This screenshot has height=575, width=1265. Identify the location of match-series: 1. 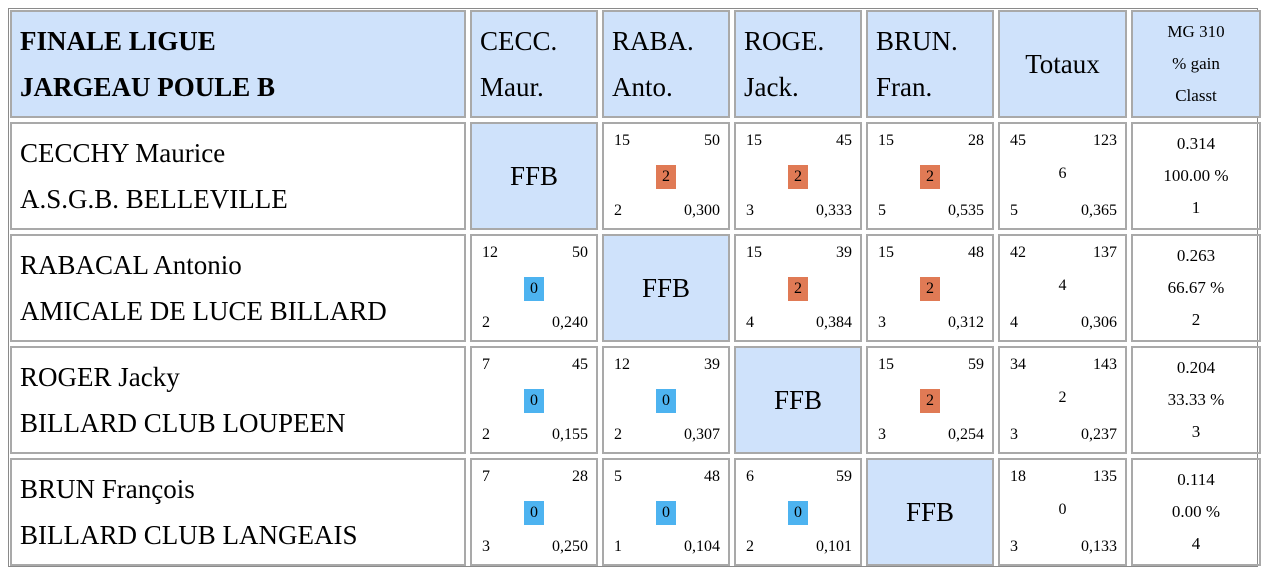
(618, 546).